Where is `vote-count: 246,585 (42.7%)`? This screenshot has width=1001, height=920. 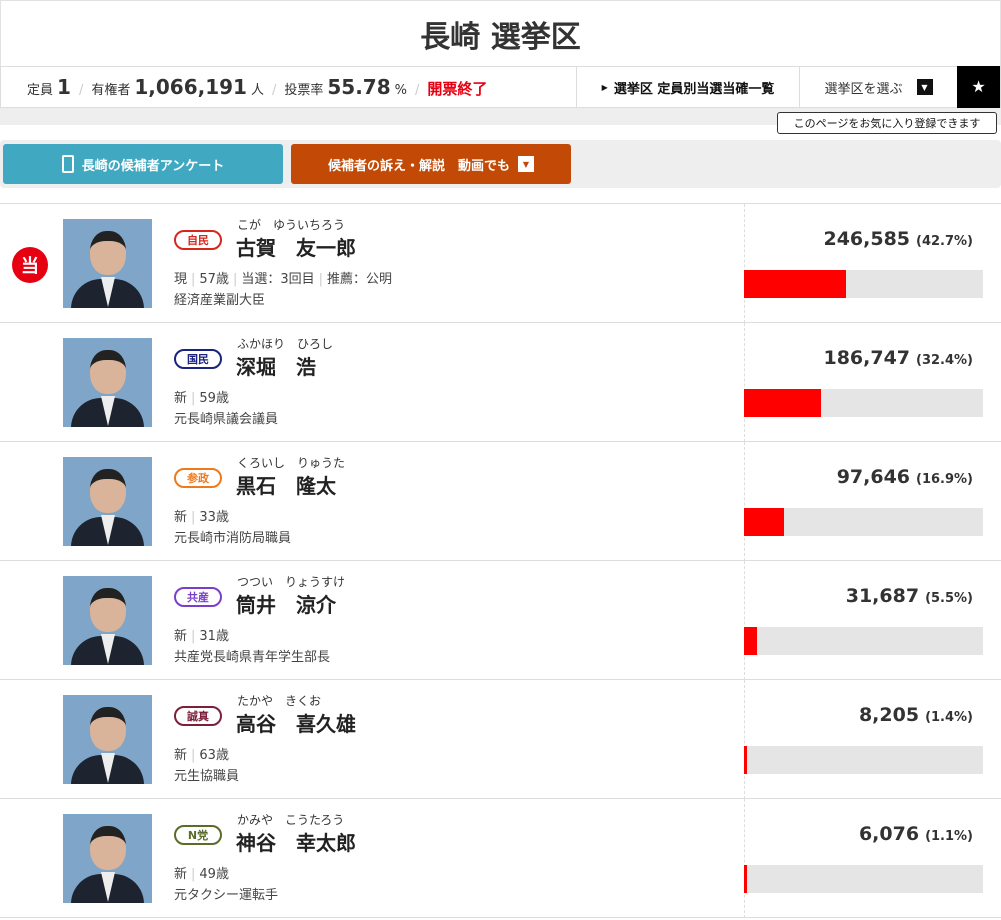
vote-count: 246,585 (42.7%) is located at coordinates (898, 239).